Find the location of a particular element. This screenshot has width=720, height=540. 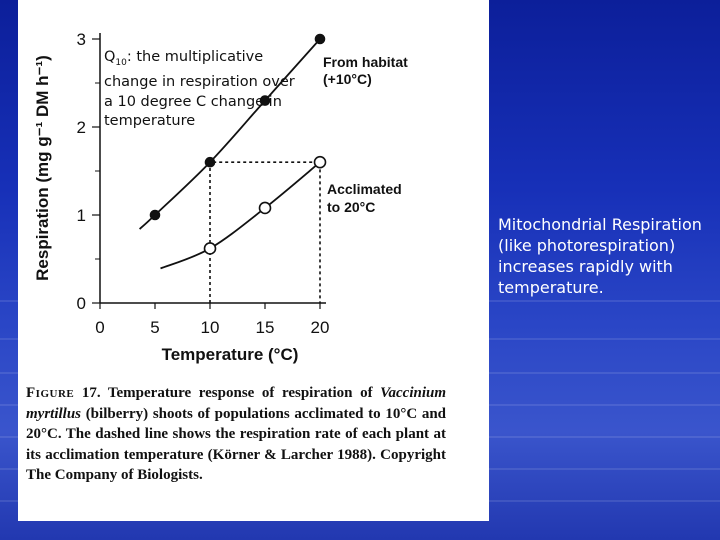

dashed-acclimation-path is located at coordinates (265, 232).